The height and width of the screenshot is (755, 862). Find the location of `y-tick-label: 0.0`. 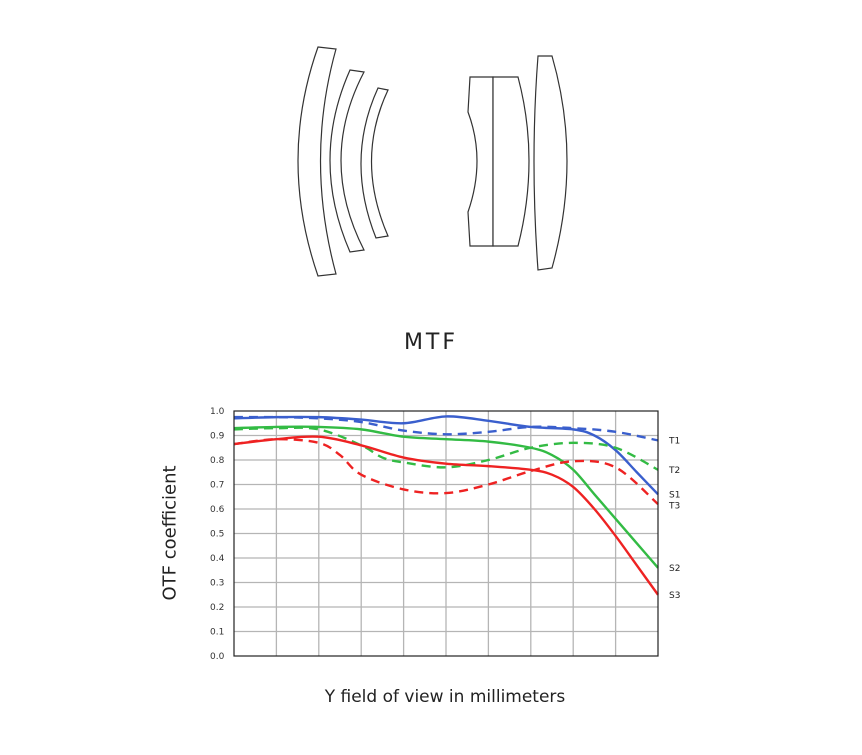

y-tick-label: 0.0 is located at coordinates (217, 657).